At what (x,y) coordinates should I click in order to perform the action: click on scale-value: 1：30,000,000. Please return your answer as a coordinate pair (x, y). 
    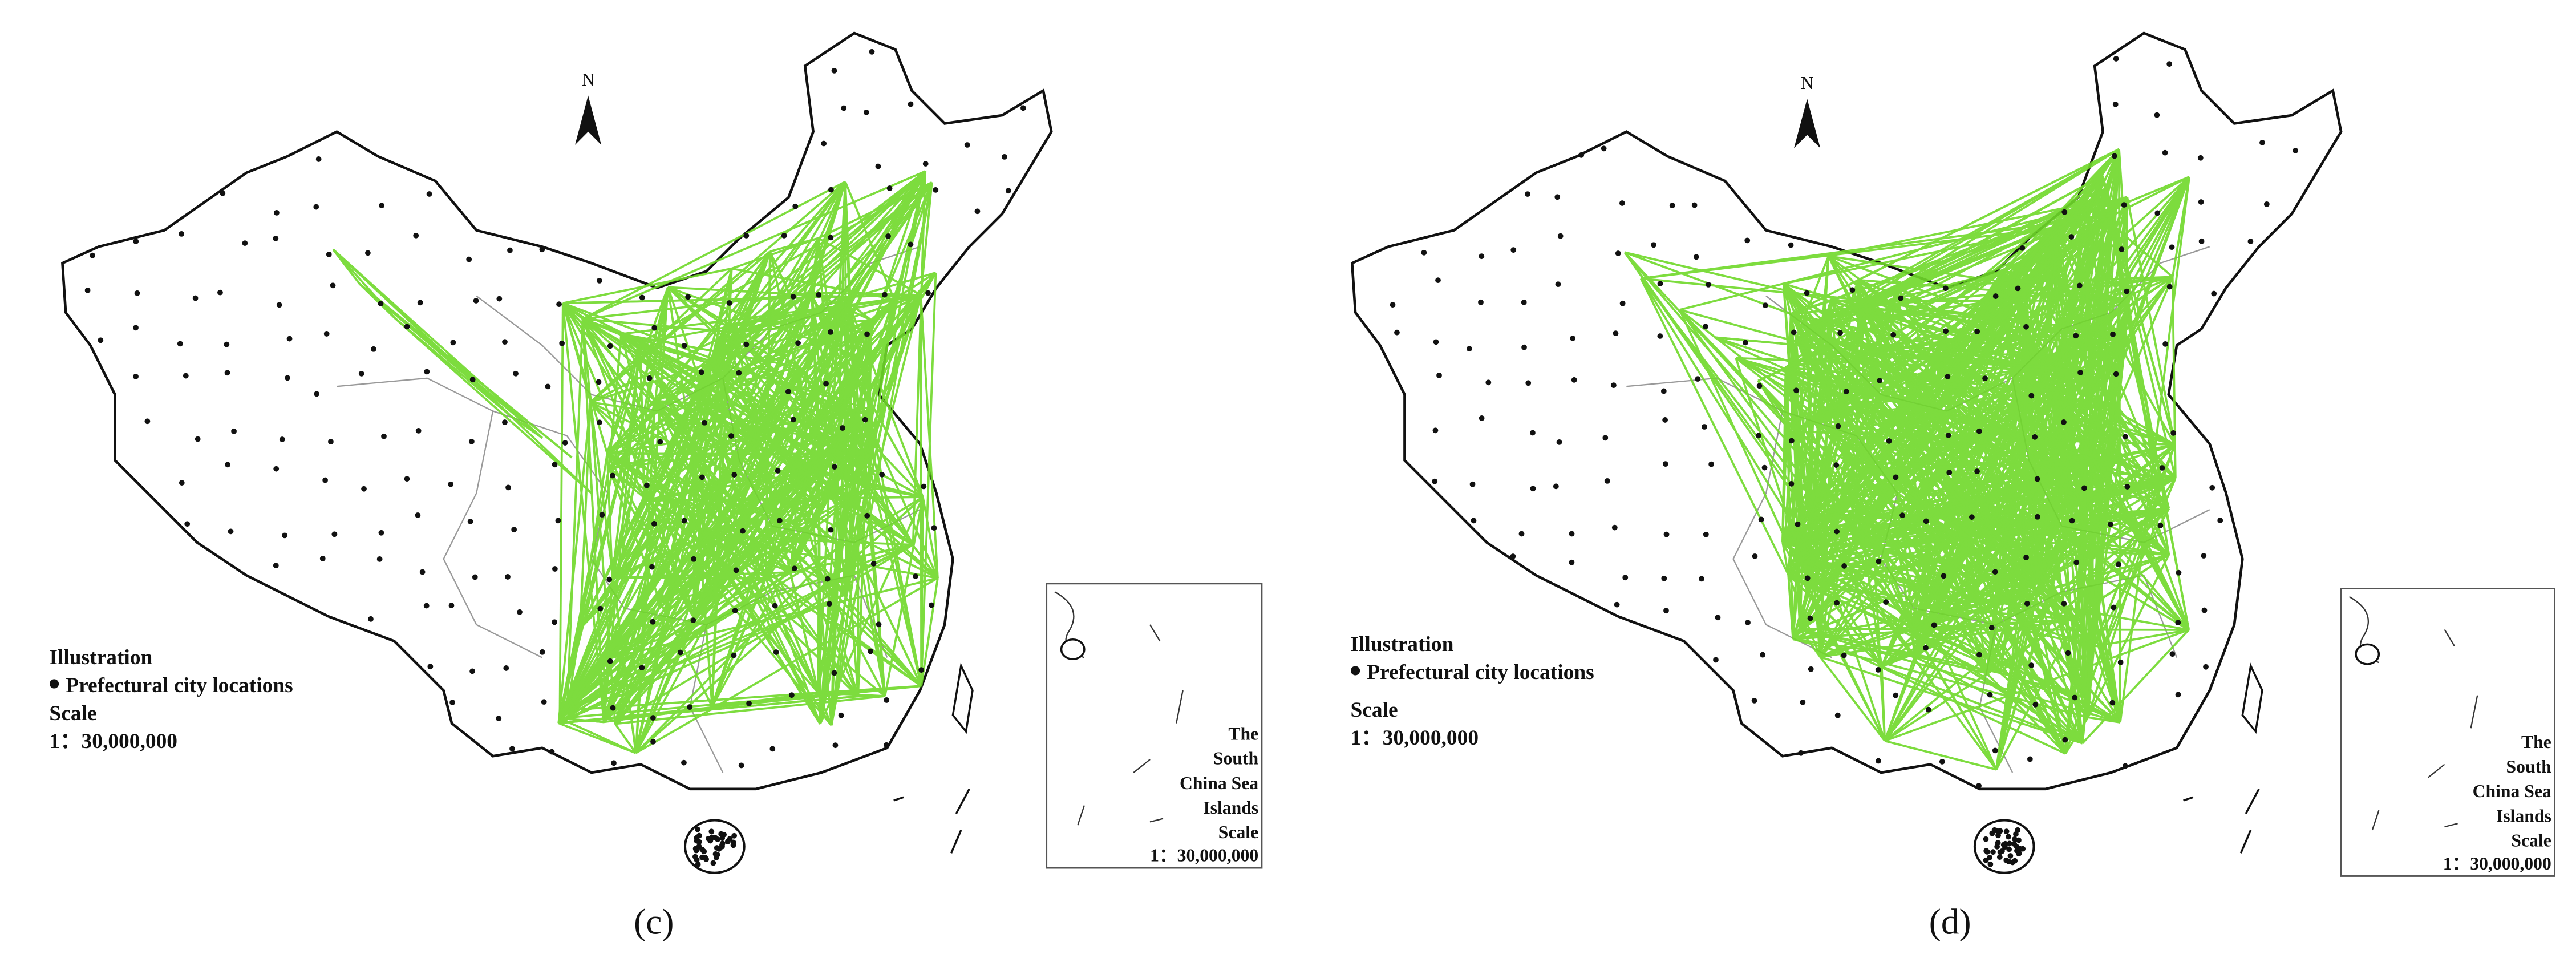
    Looking at the image, I should click on (113, 741).